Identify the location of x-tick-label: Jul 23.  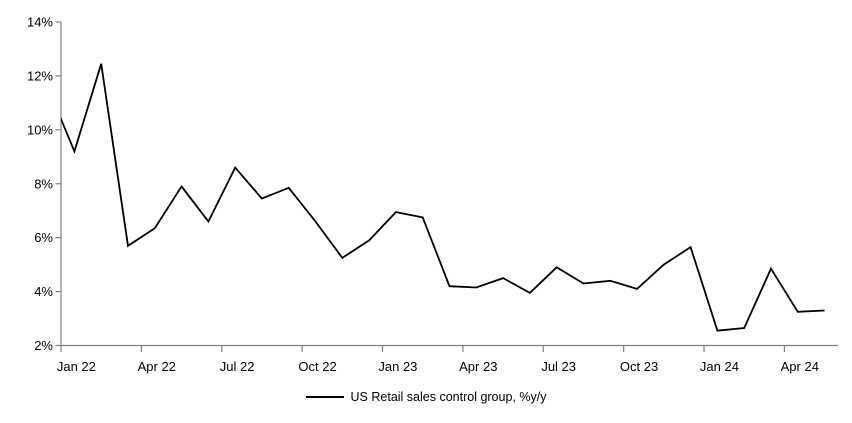
(558, 366).